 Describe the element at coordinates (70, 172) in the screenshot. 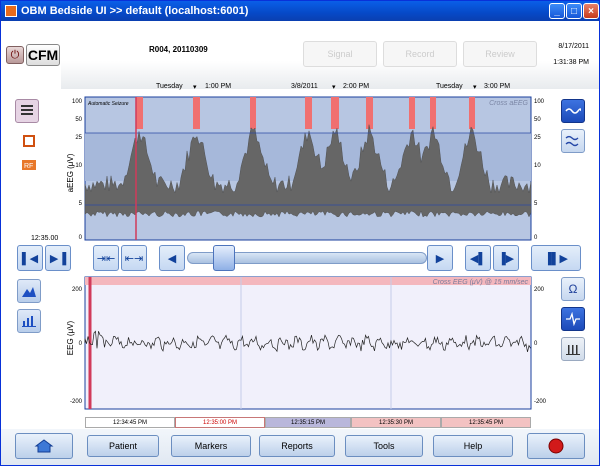

I see `aeeg-ylabel: aEEG (μV)` at that location.